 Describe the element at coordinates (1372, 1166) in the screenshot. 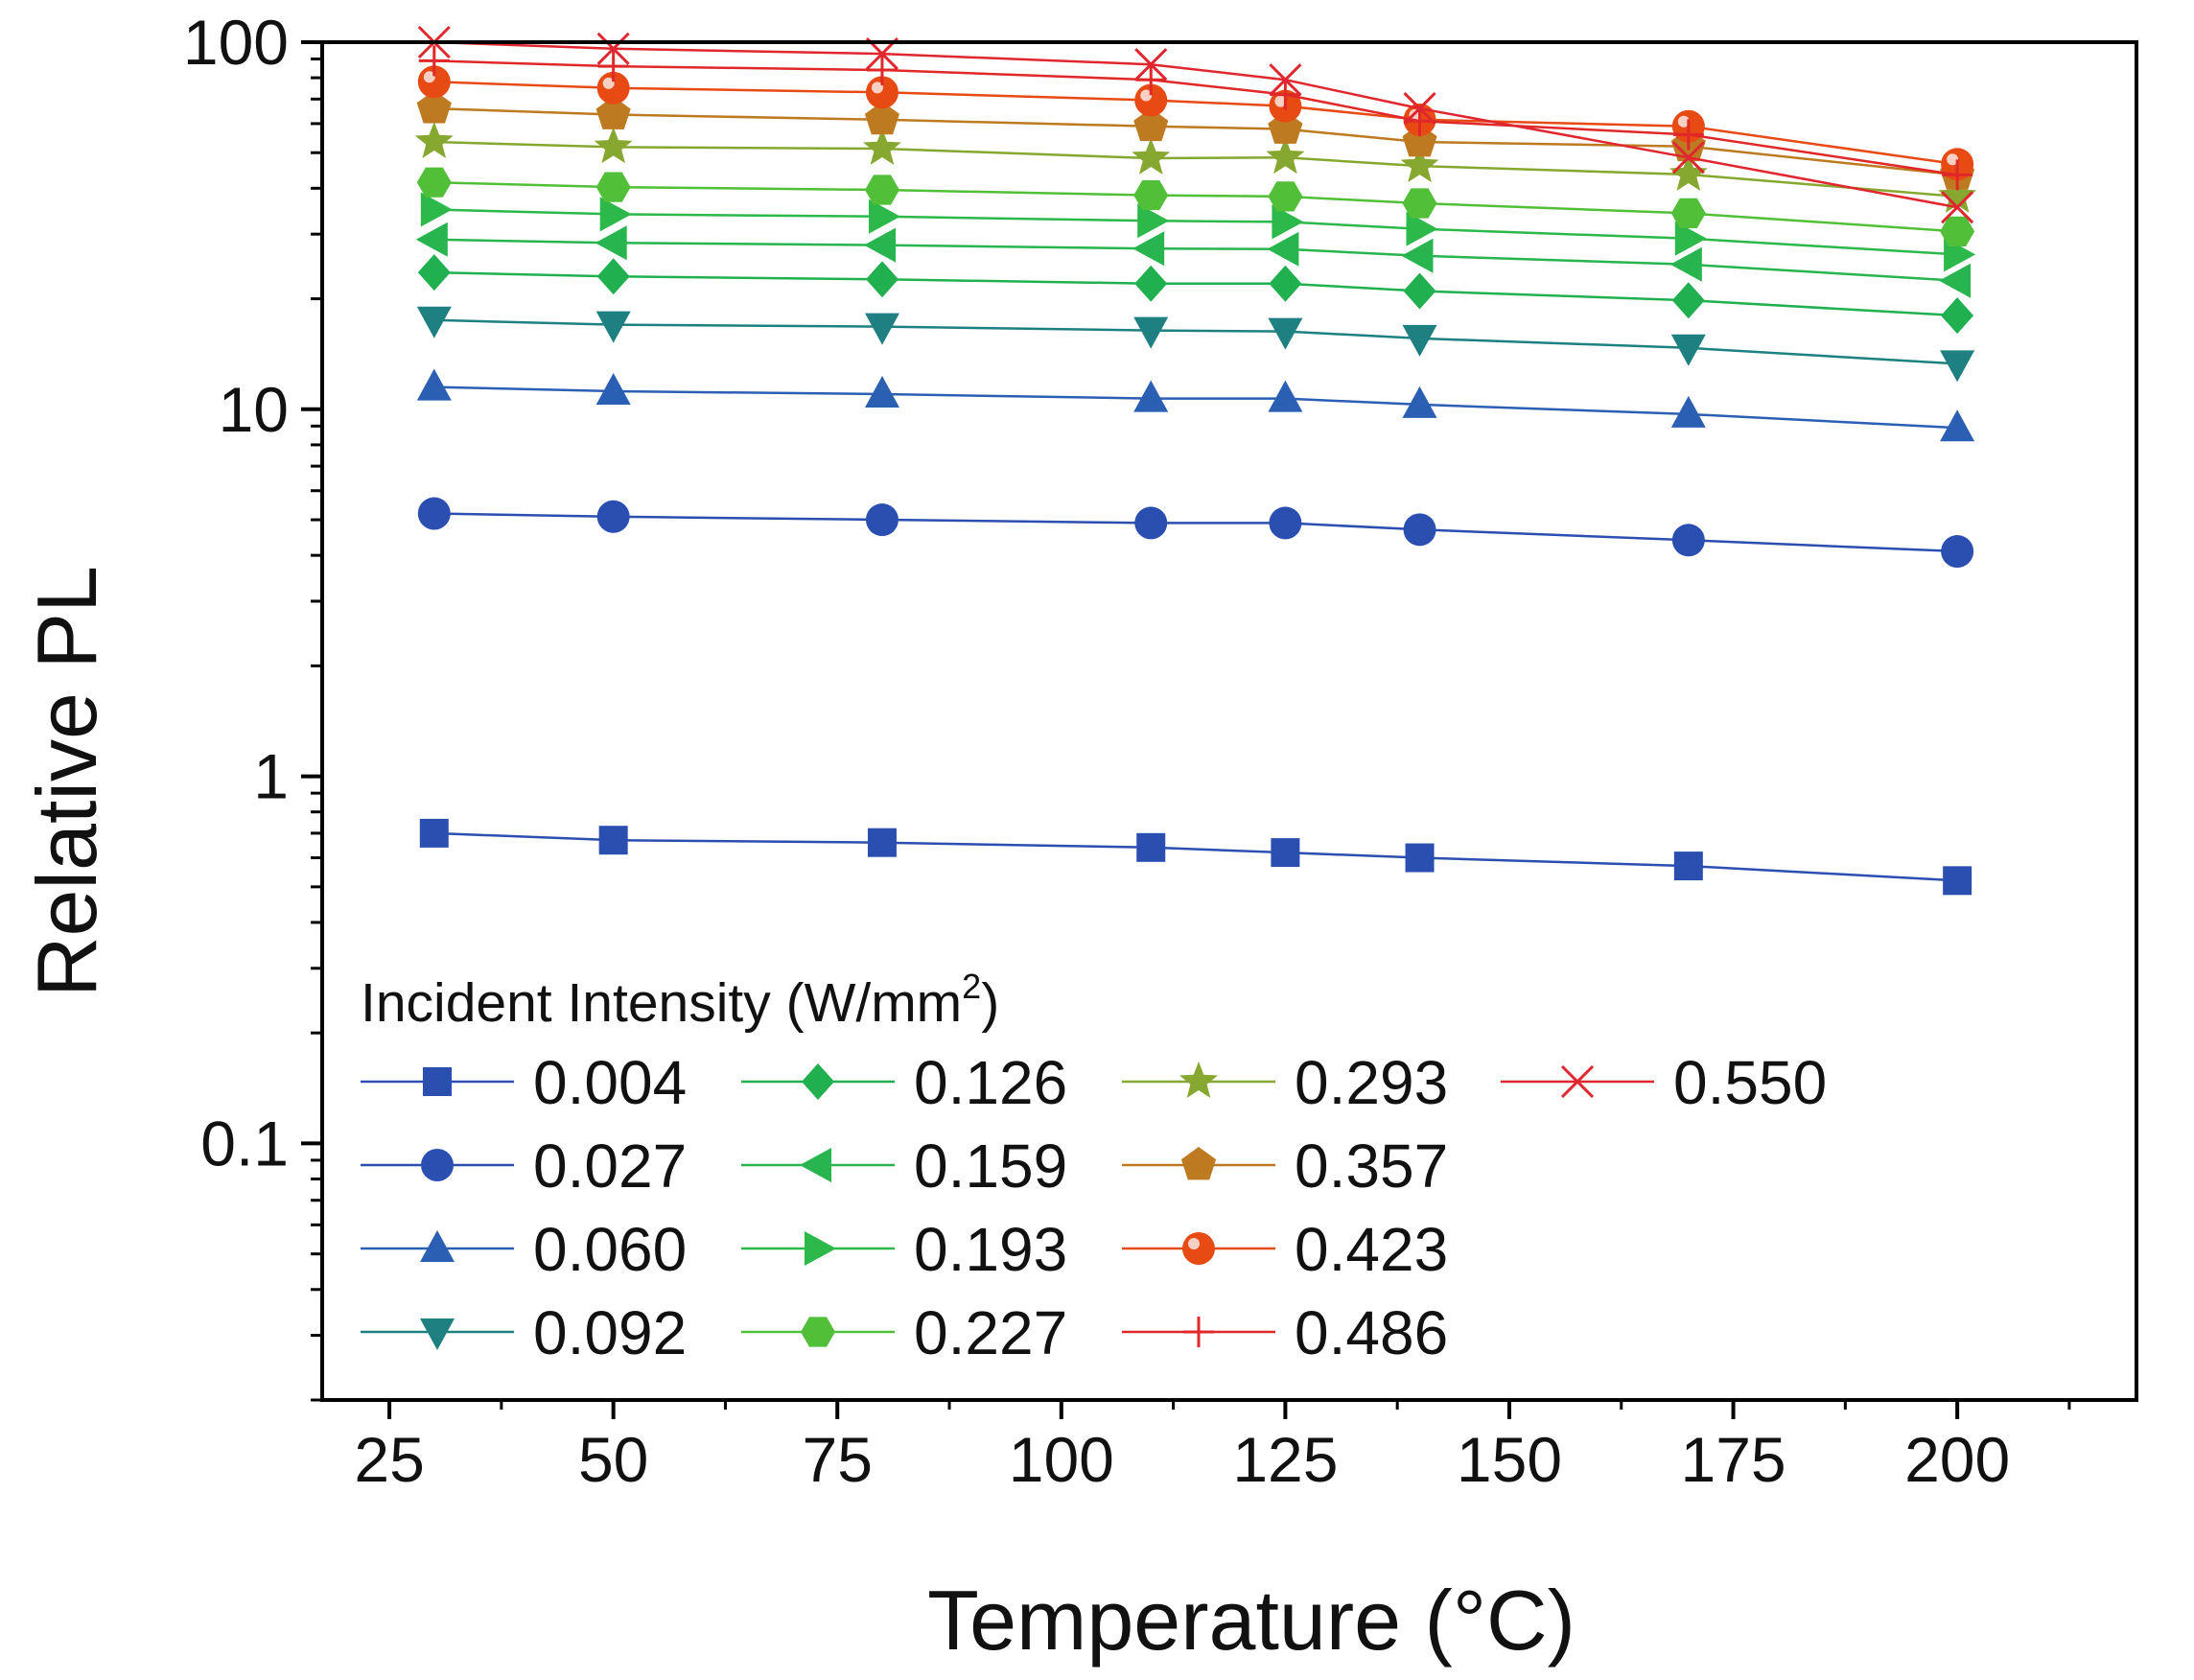

I see `legend-label-0.357: 0.357` at that location.